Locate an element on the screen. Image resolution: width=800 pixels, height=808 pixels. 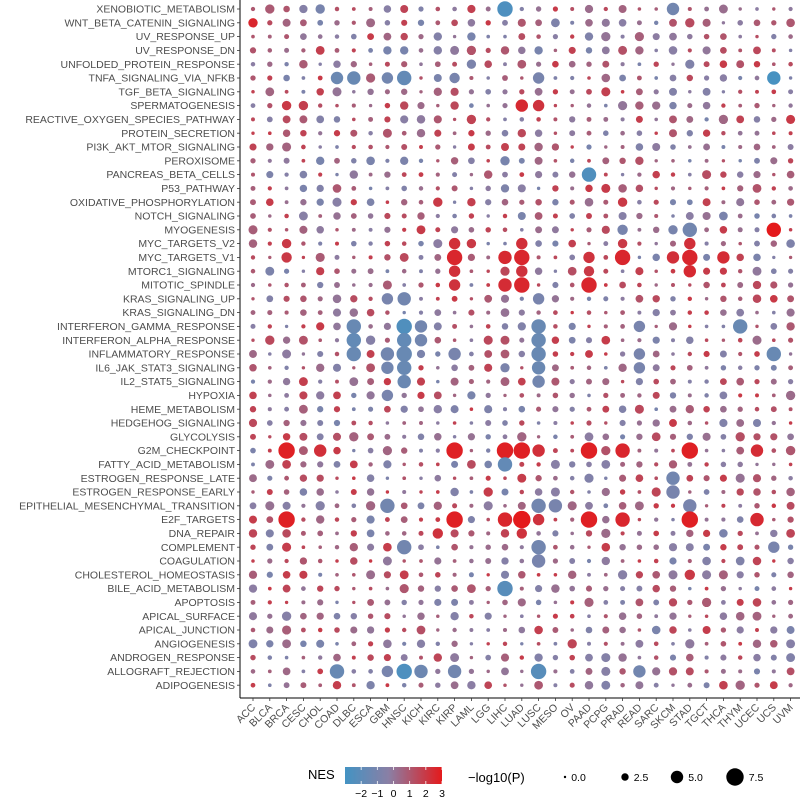
y-tick-label: NOTCH_SIGNALING is located at coordinates (185, 217).